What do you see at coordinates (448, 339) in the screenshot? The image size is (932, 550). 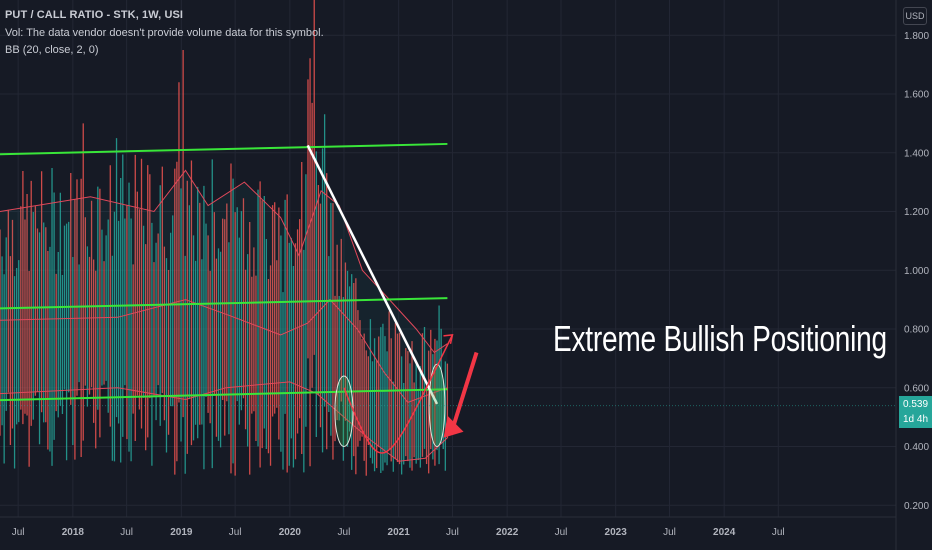 I see `reversal-curve-arrowhead` at bounding box center [448, 339].